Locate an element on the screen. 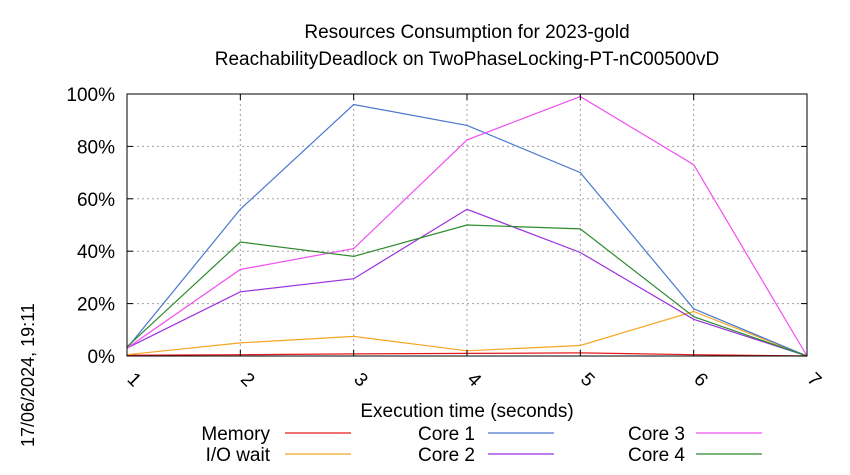 This screenshot has height=475, width=850. y-tick-label: 100% is located at coordinates (90, 95).